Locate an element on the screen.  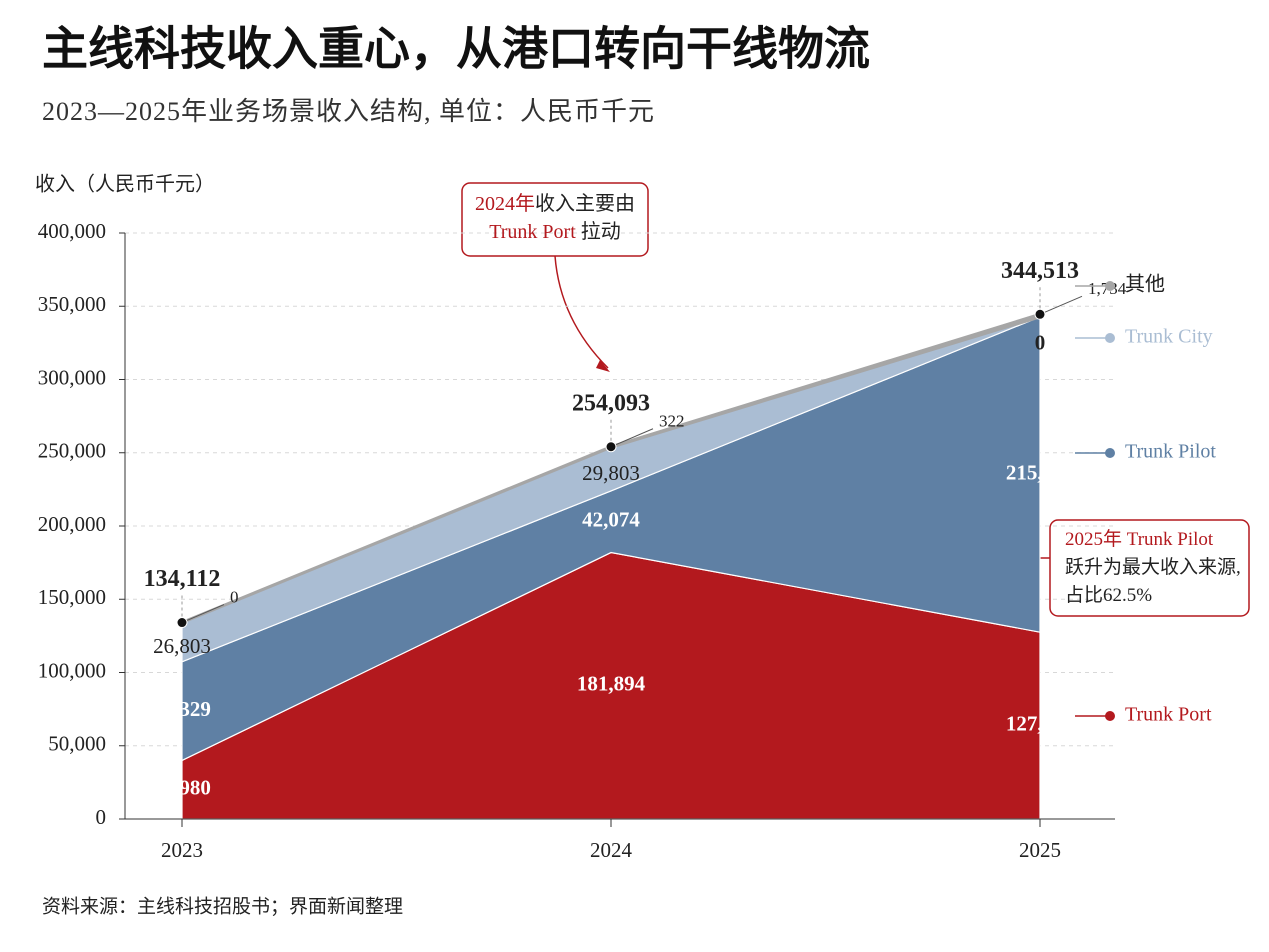
annotation-box is located at coordinates (1149, 568).